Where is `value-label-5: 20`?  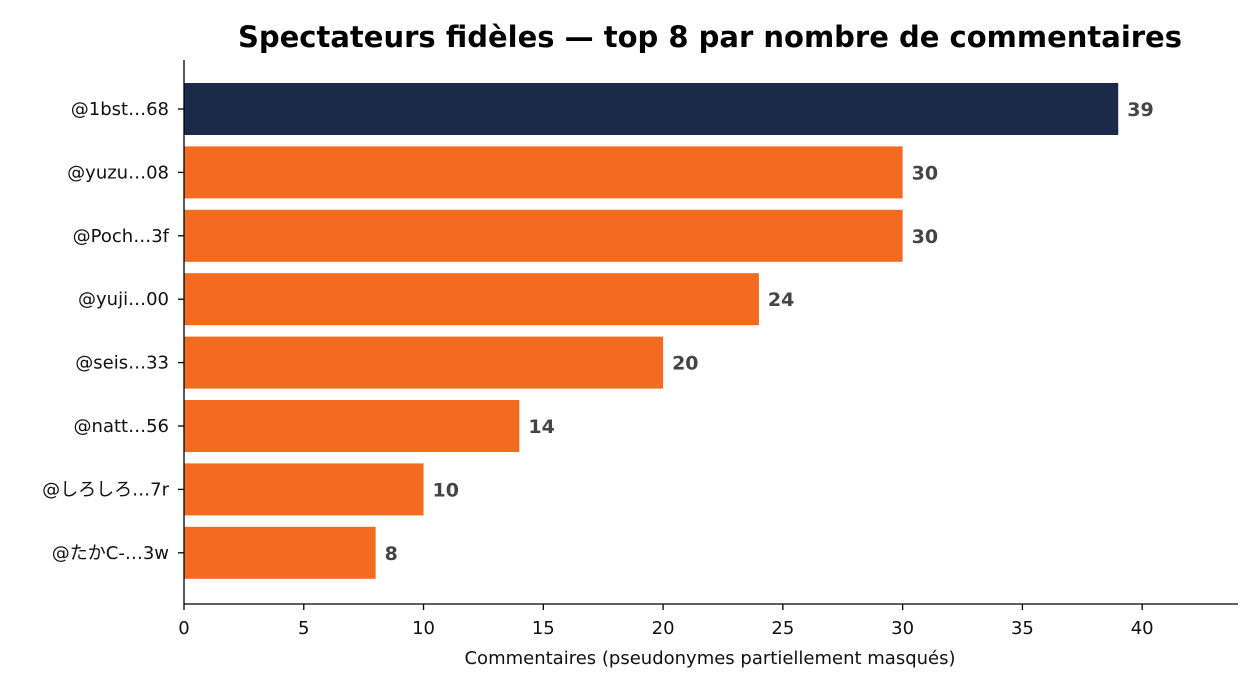 value-label-5: 20 is located at coordinates (685, 364).